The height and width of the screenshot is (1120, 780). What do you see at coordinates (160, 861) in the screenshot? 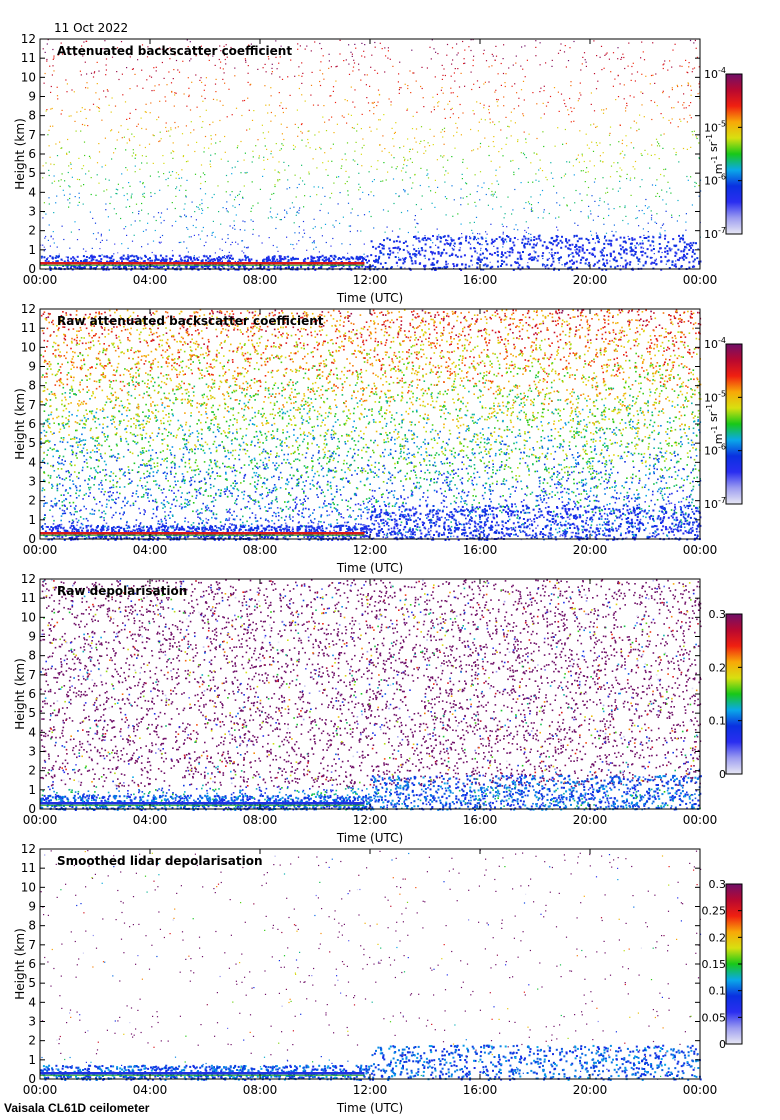
I see `panel-title: Smoothed lidar depolarisation` at bounding box center [160, 861].